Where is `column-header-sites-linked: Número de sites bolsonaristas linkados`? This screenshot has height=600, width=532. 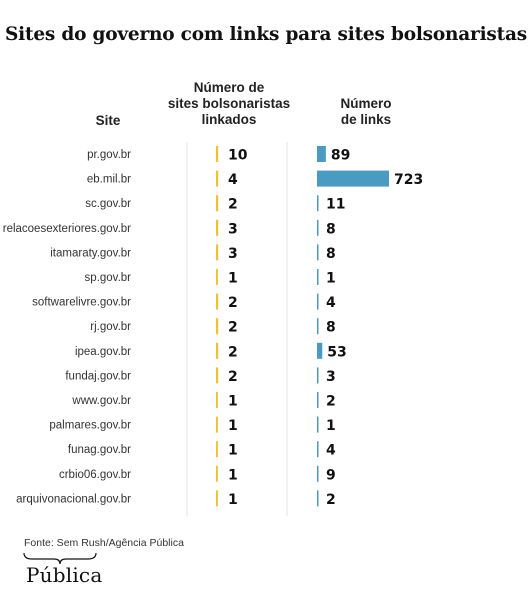 column-header-sites-linked: Número de sites bolsonaristas linkados is located at coordinates (229, 104).